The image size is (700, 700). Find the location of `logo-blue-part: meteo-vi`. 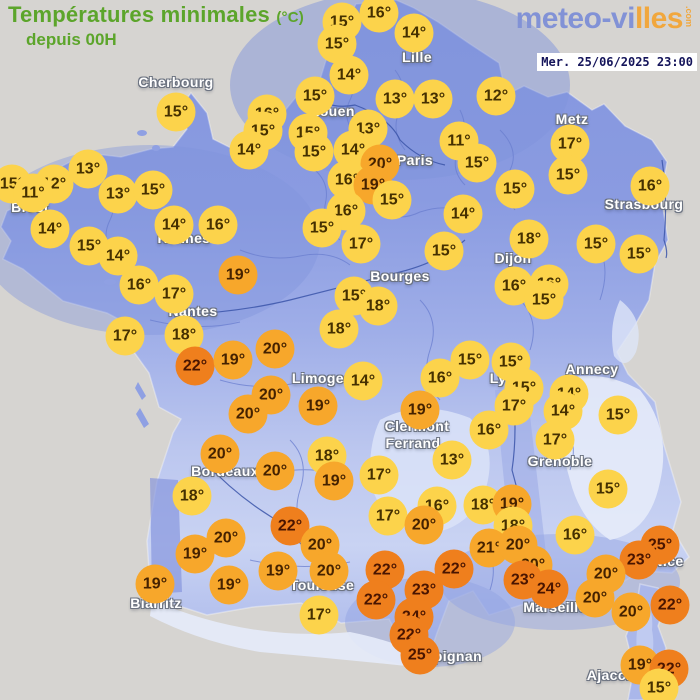

logo-blue-part: meteo-vi is located at coordinates (575, 18).